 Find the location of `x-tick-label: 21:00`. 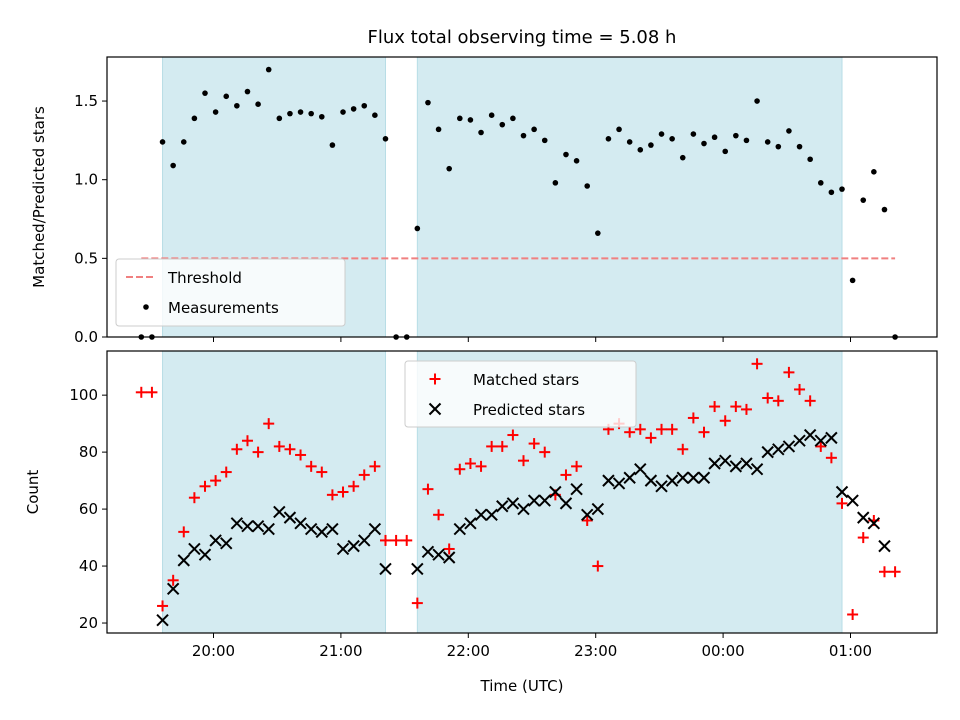

x-tick-label: 21:00 is located at coordinates (340, 651).